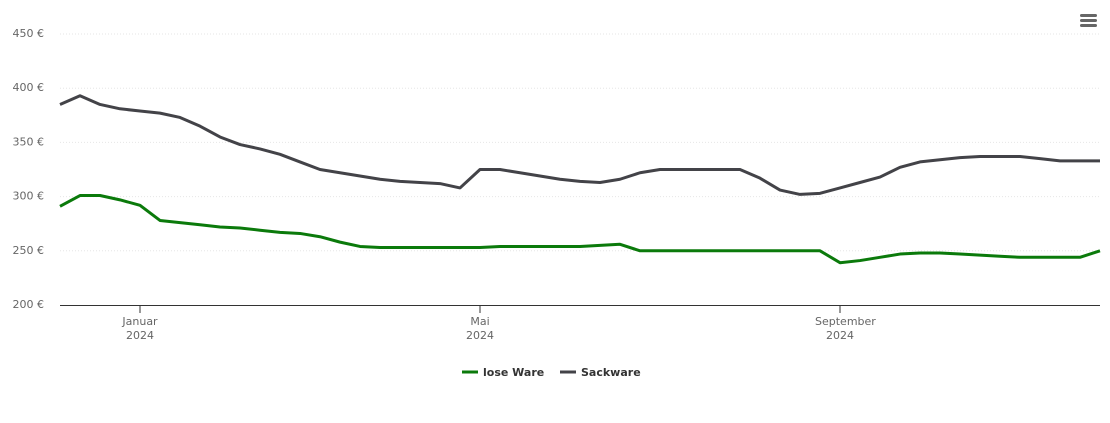 This screenshot has height=423, width=1110. What do you see at coordinates (480, 328) in the screenshot?
I see `x-tick-label: Mai 2024` at bounding box center [480, 328].